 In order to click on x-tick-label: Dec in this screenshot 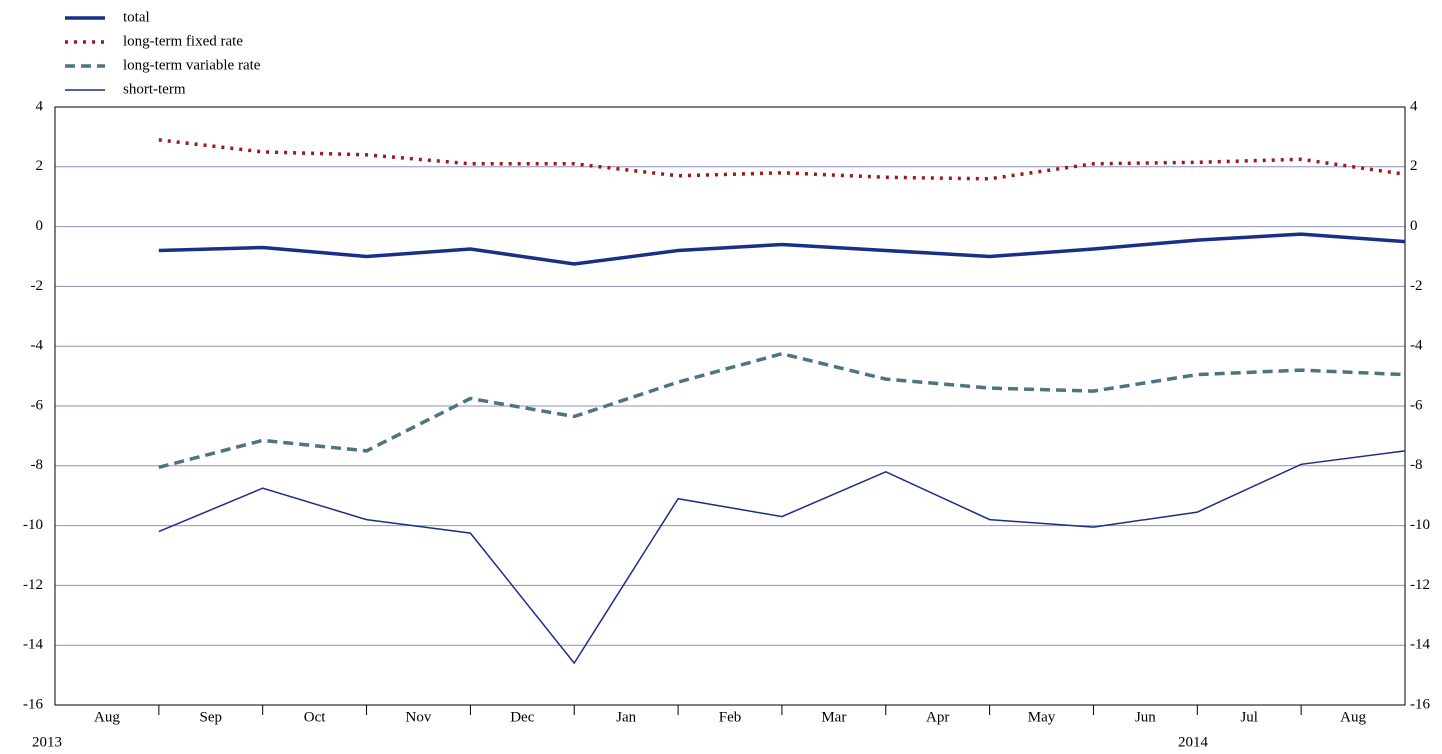, I will do `click(522, 717)`.